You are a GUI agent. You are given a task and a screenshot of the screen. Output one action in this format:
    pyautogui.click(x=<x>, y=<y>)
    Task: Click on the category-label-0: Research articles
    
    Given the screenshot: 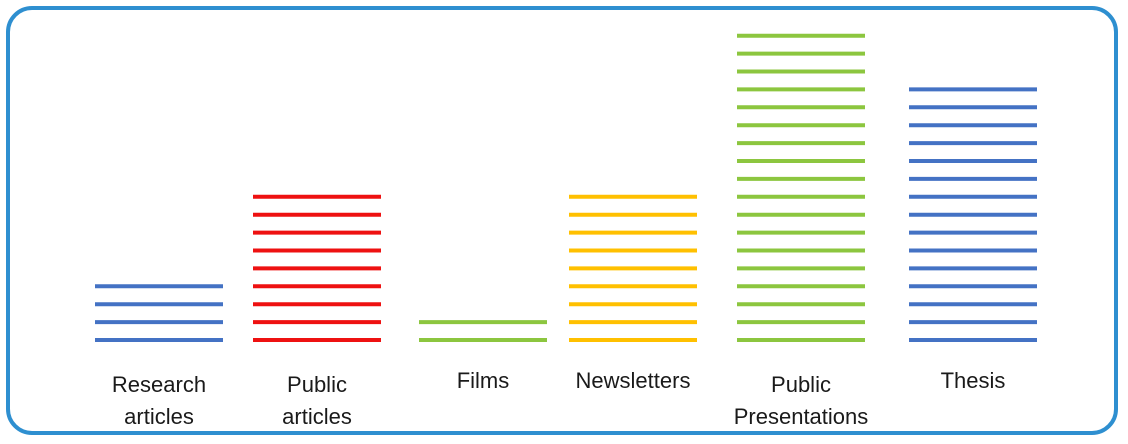 What is the action you would take?
    pyautogui.click(x=159, y=400)
    